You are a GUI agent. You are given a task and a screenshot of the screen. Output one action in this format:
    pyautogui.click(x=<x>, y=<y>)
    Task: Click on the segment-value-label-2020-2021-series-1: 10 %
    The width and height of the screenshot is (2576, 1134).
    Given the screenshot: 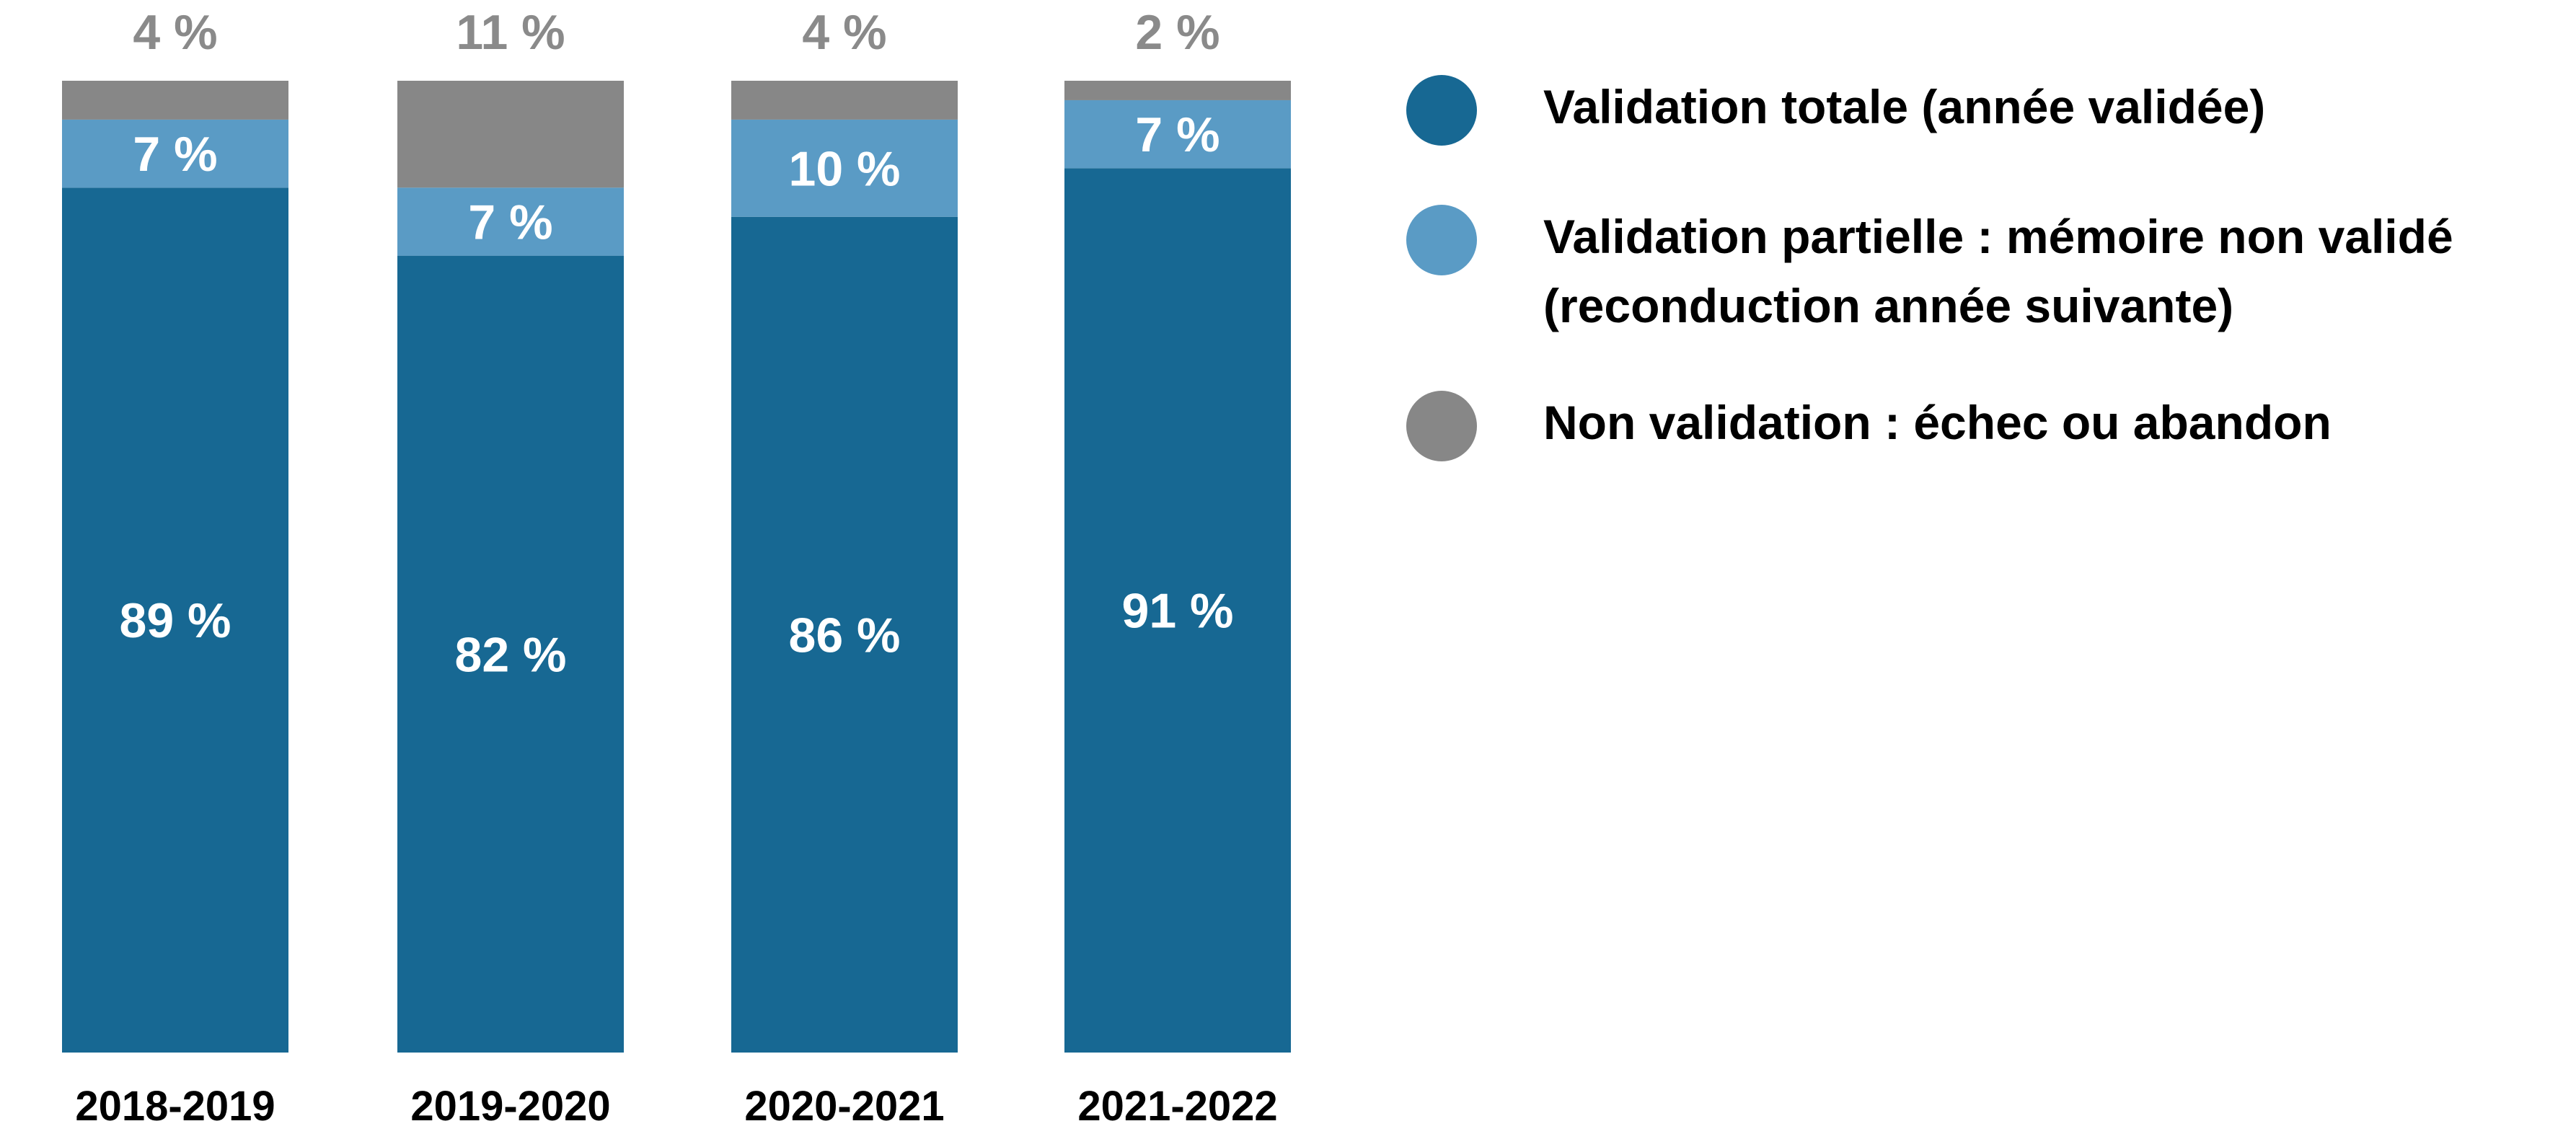 What is the action you would take?
    pyautogui.click(x=845, y=168)
    